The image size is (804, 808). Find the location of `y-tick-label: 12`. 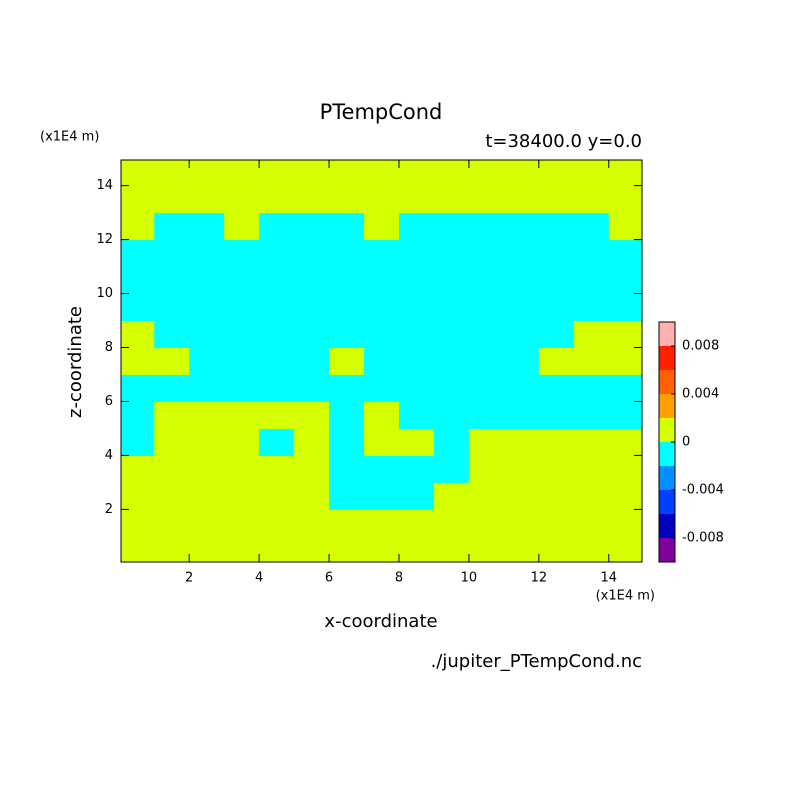

y-tick-label: 12 is located at coordinates (104, 239).